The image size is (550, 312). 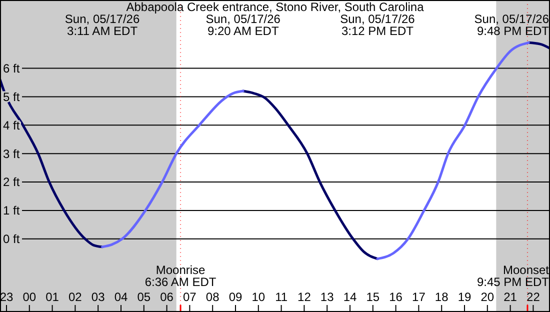 I want to click on x-tick-label: 09, so click(x=235, y=297).